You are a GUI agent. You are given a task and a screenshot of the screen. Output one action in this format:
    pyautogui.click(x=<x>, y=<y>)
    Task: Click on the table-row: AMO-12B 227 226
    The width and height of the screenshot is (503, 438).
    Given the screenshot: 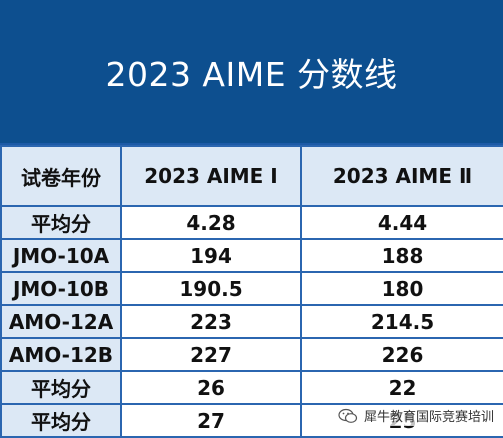 What is the action you would take?
    pyautogui.click(x=251, y=354)
    